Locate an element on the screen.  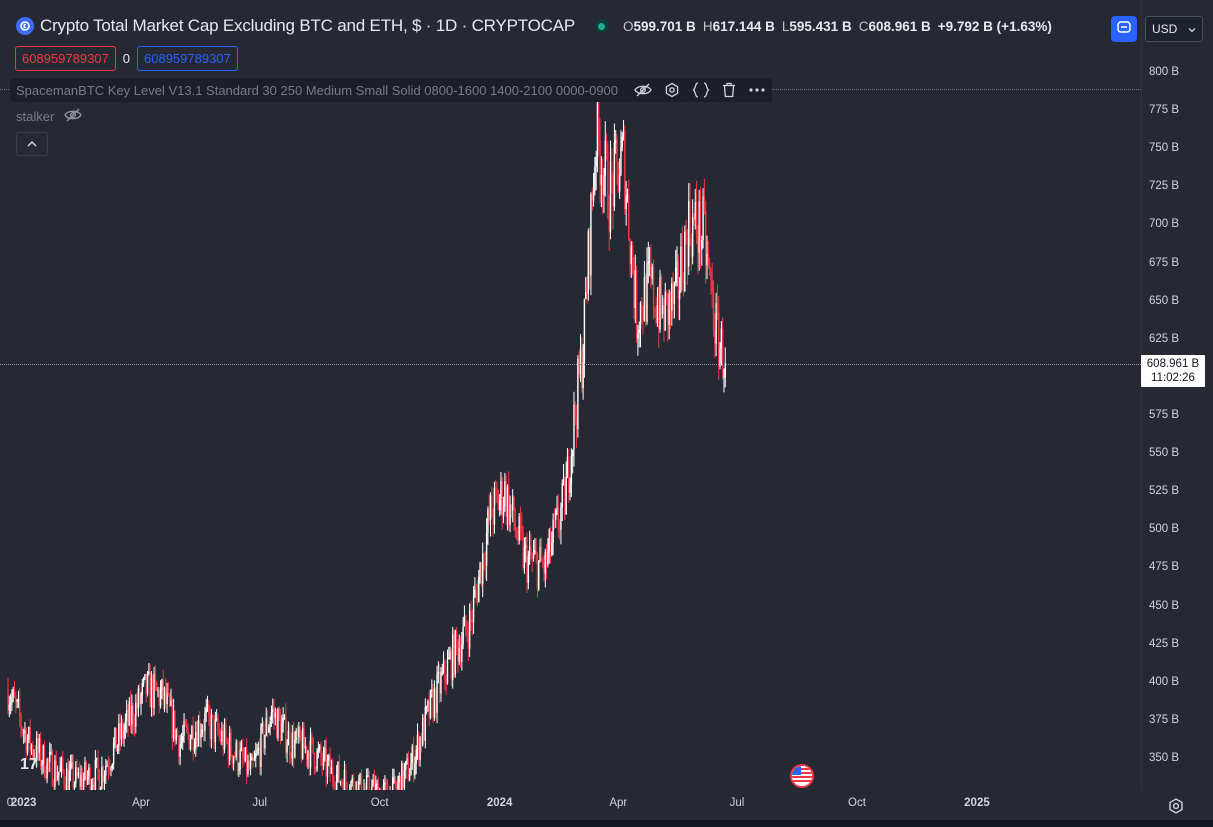
axis-settings-button is located at coordinates (1176, 806).